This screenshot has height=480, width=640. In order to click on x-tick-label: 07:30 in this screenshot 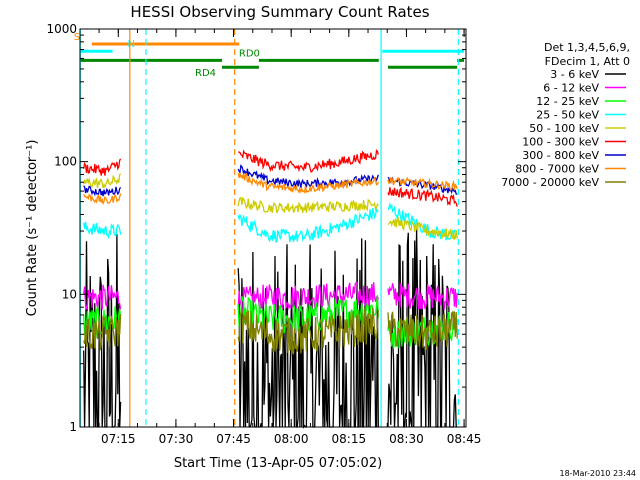, I will do `click(176, 439)`.